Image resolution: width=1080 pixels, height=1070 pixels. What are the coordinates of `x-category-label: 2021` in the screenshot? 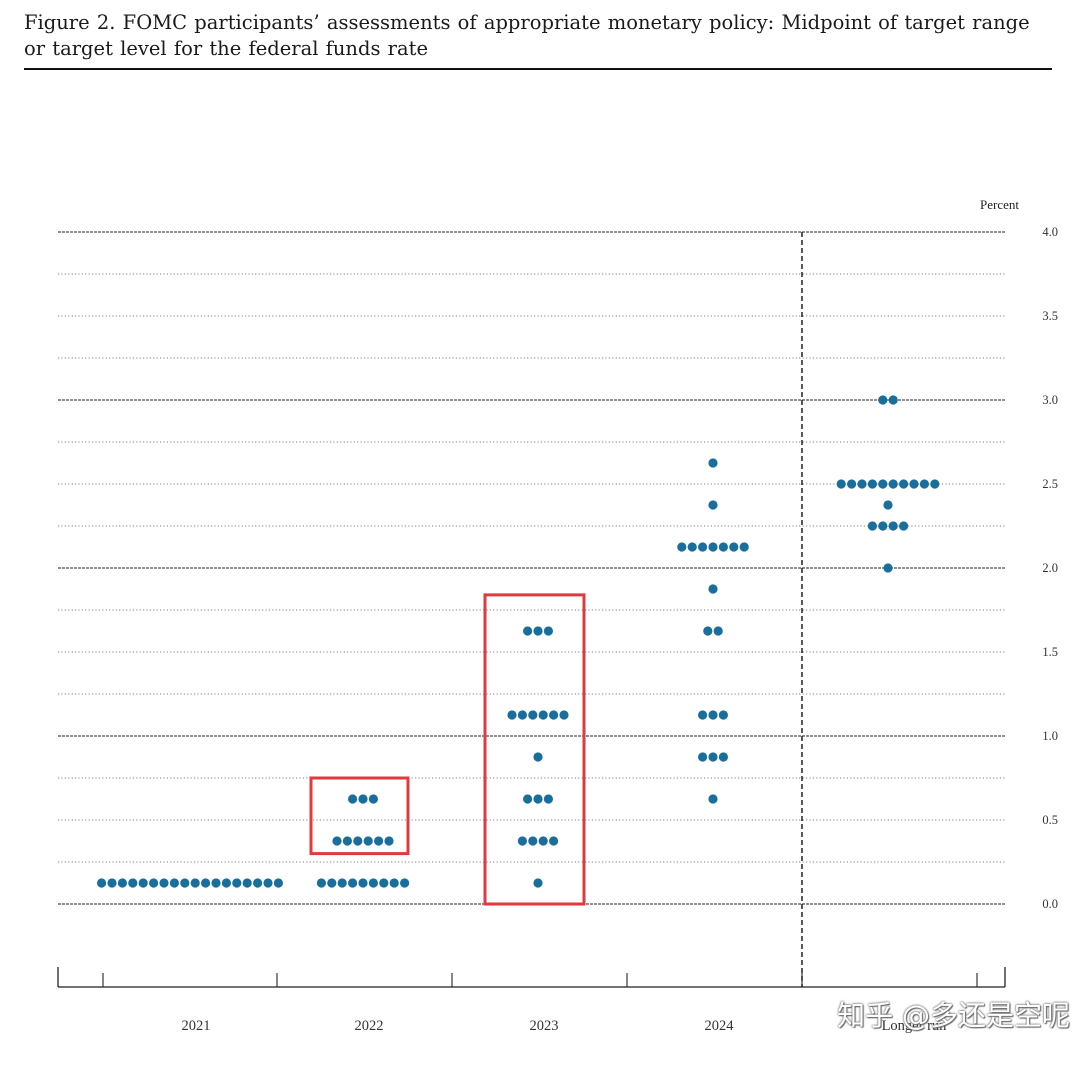 It's located at (196, 1026).